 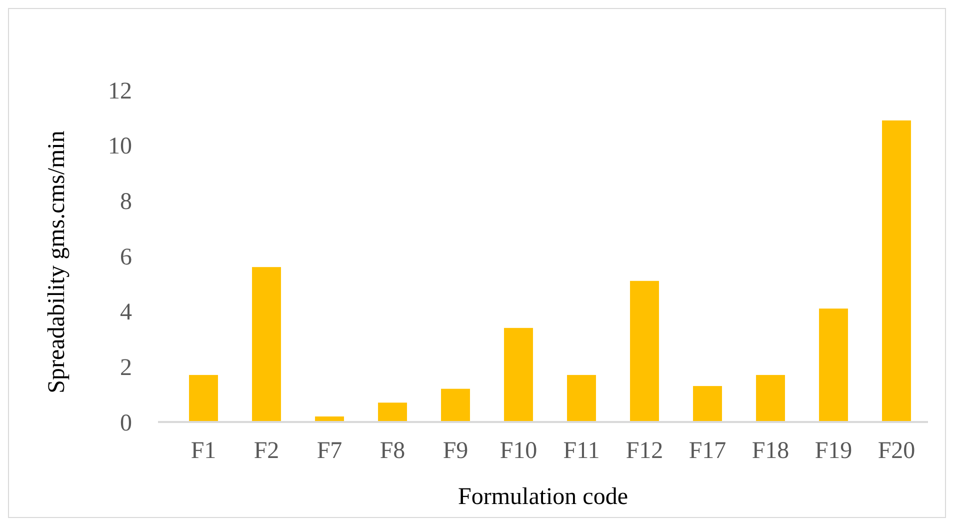 What do you see at coordinates (707, 451) in the screenshot?
I see `x-tick-label: F17` at bounding box center [707, 451].